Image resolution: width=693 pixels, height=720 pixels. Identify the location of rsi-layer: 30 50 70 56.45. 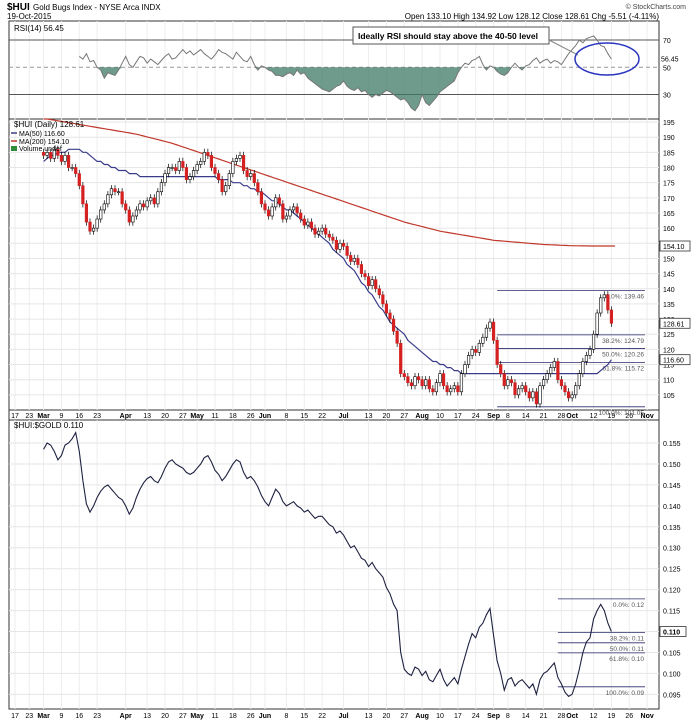
(344, 73).